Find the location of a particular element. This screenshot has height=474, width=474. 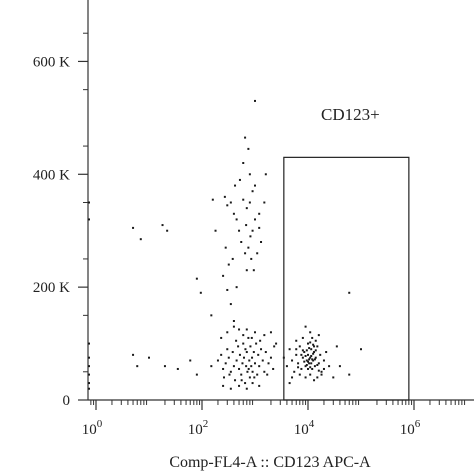

x-tick-label: 102 is located at coordinates (198, 428).